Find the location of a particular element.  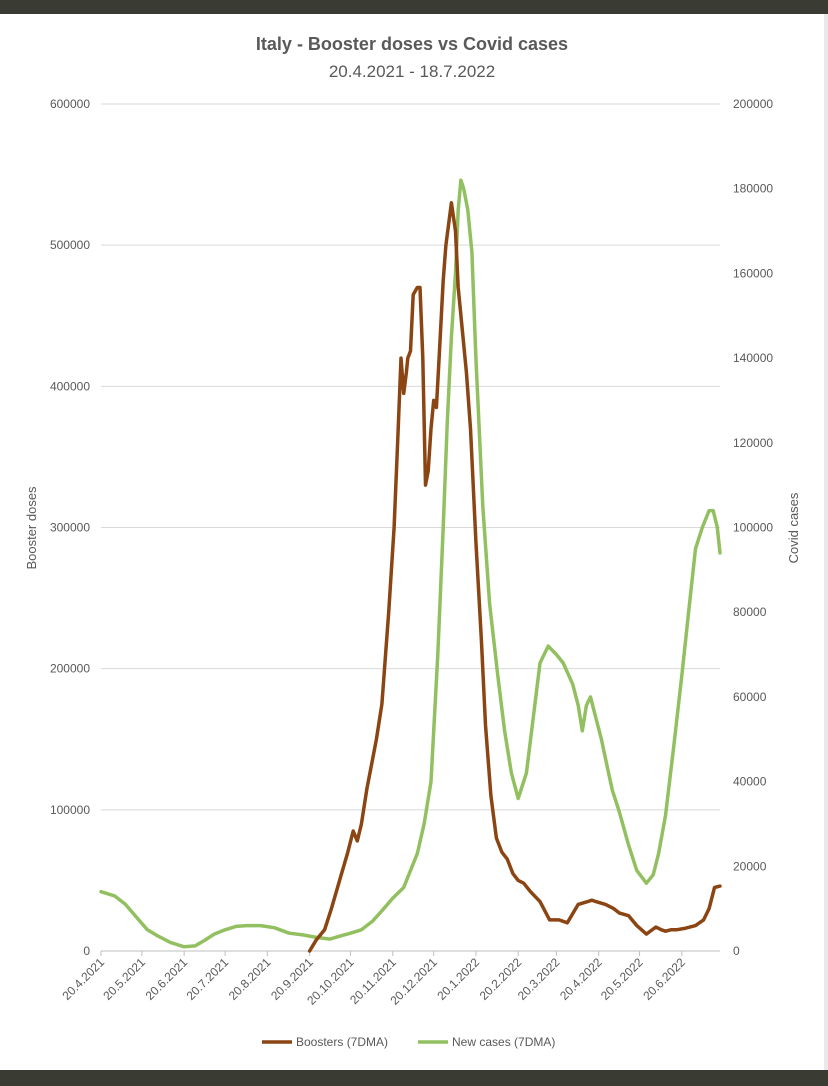

right-tick-label: 200000 is located at coordinates (753, 104).